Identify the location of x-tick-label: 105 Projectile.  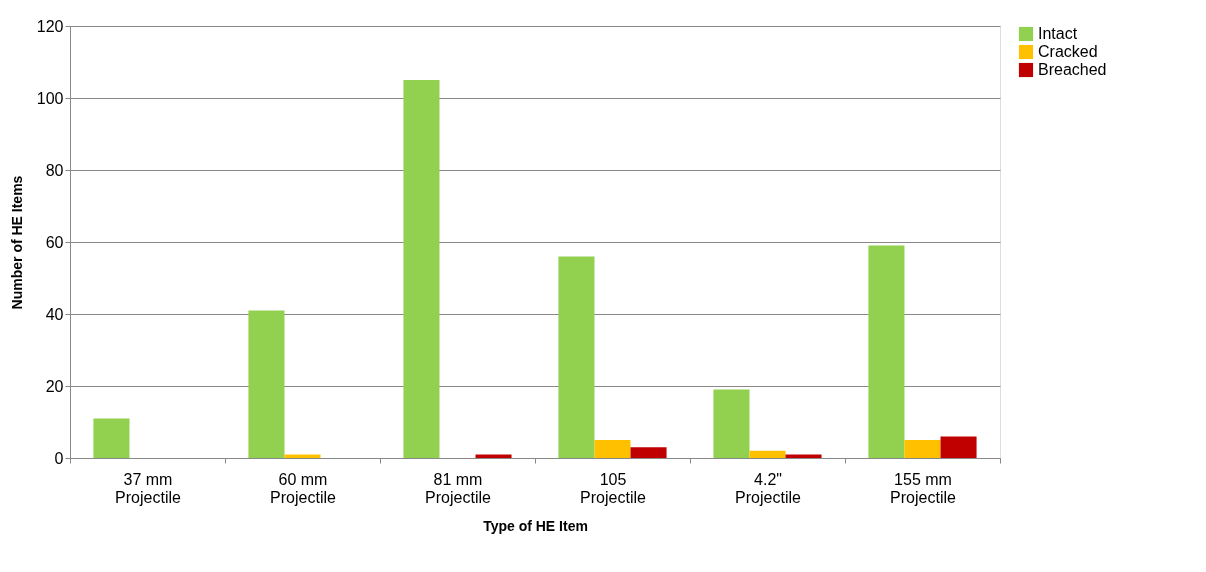
(613, 488).